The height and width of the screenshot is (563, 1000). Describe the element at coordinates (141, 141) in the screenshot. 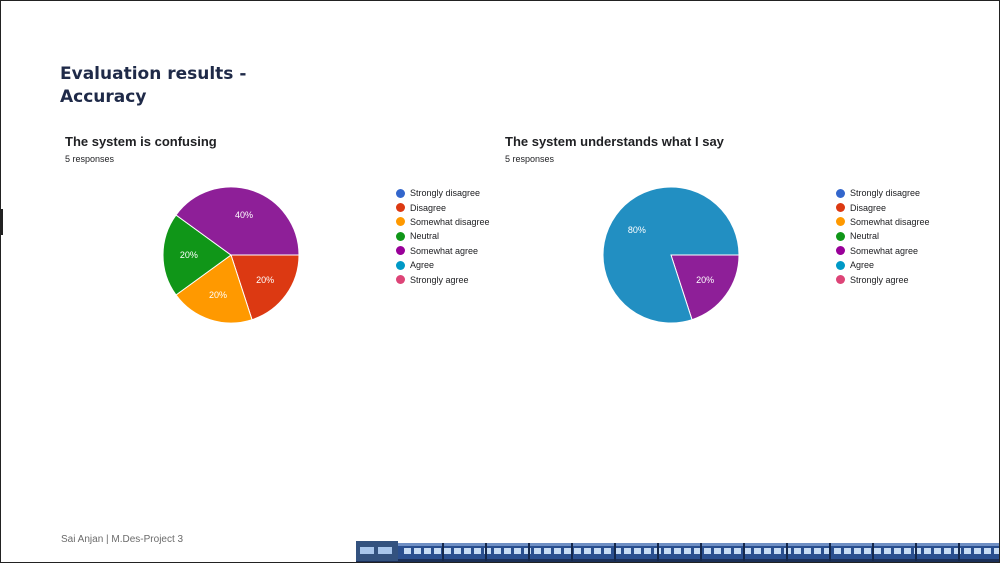

I see `chart-title: The system is confusing` at that location.